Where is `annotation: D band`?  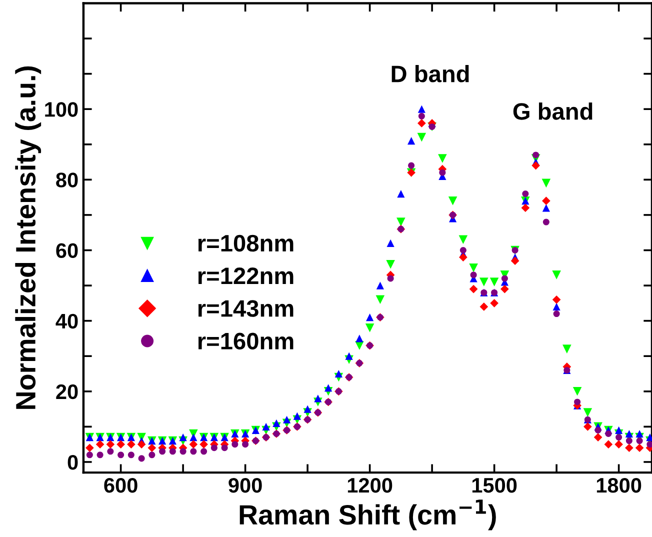 annotation: D band is located at coordinates (430, 73).